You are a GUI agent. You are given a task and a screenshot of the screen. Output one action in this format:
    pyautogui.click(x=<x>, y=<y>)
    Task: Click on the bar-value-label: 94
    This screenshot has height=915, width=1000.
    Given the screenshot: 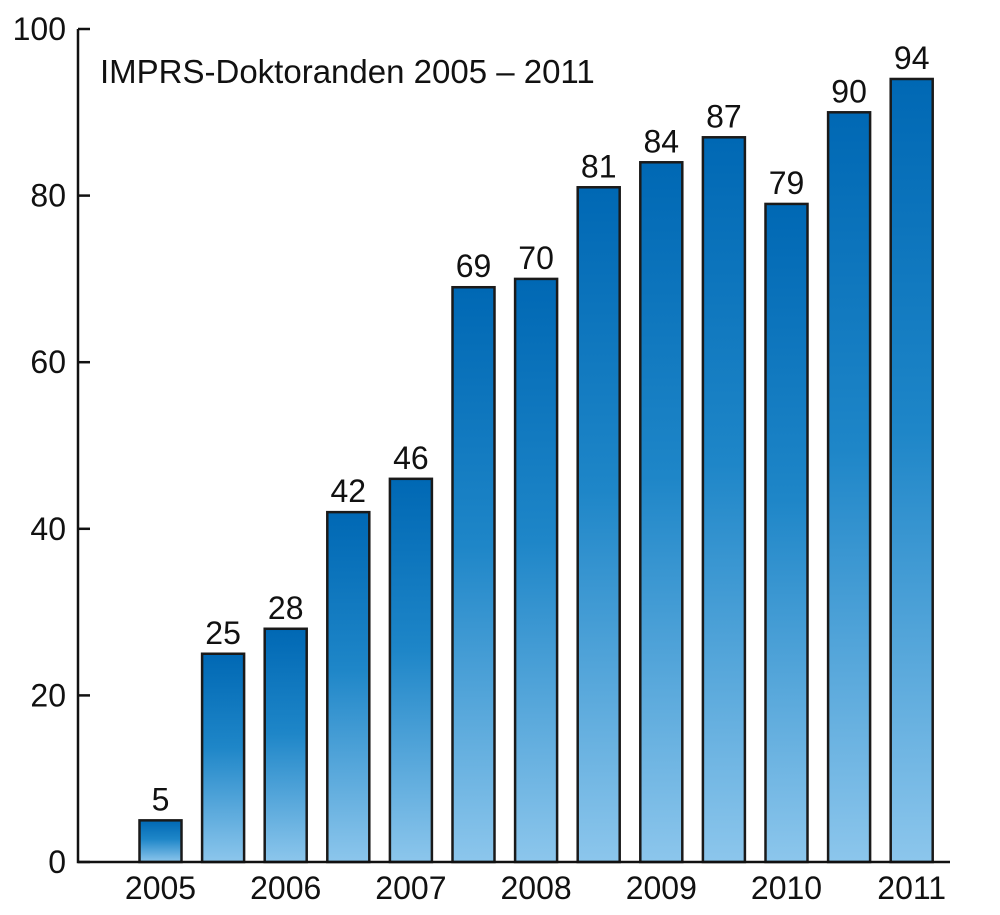 What is the action you would take?
    pyautogui.click(x=912, y=58)
    